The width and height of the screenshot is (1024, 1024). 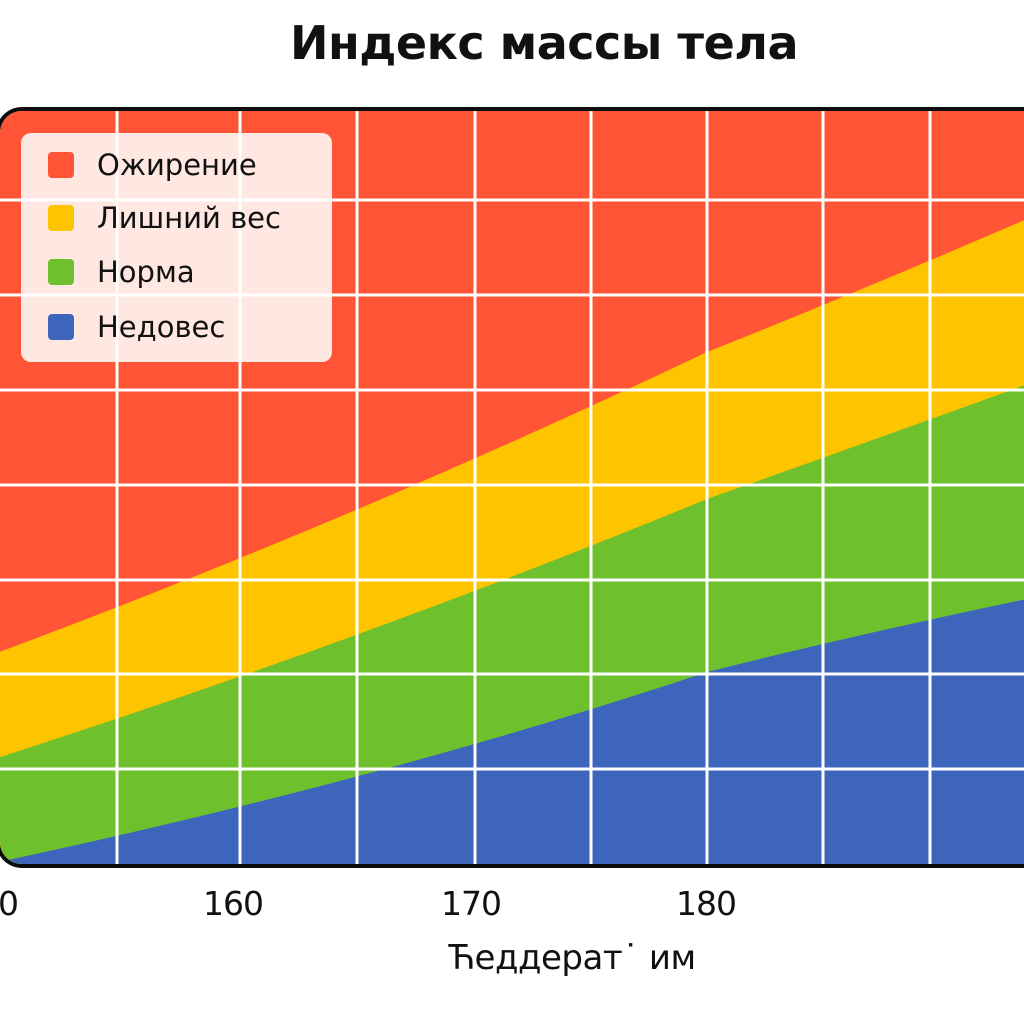 I want to click on legend-label: Недовес, so click(x=161, y=327).